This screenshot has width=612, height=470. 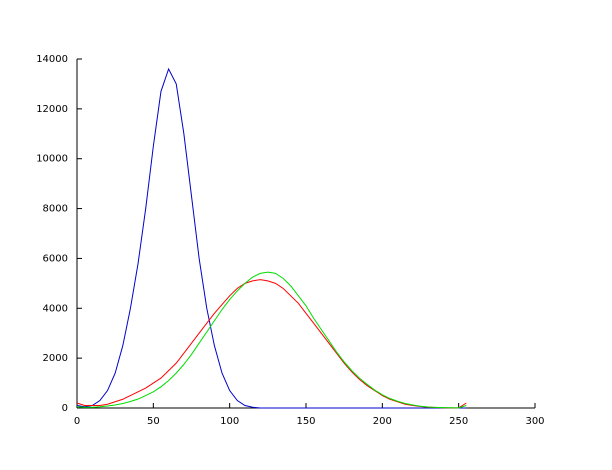 I want to click on y-tick-label: 12000, so click(x=52, y=109).